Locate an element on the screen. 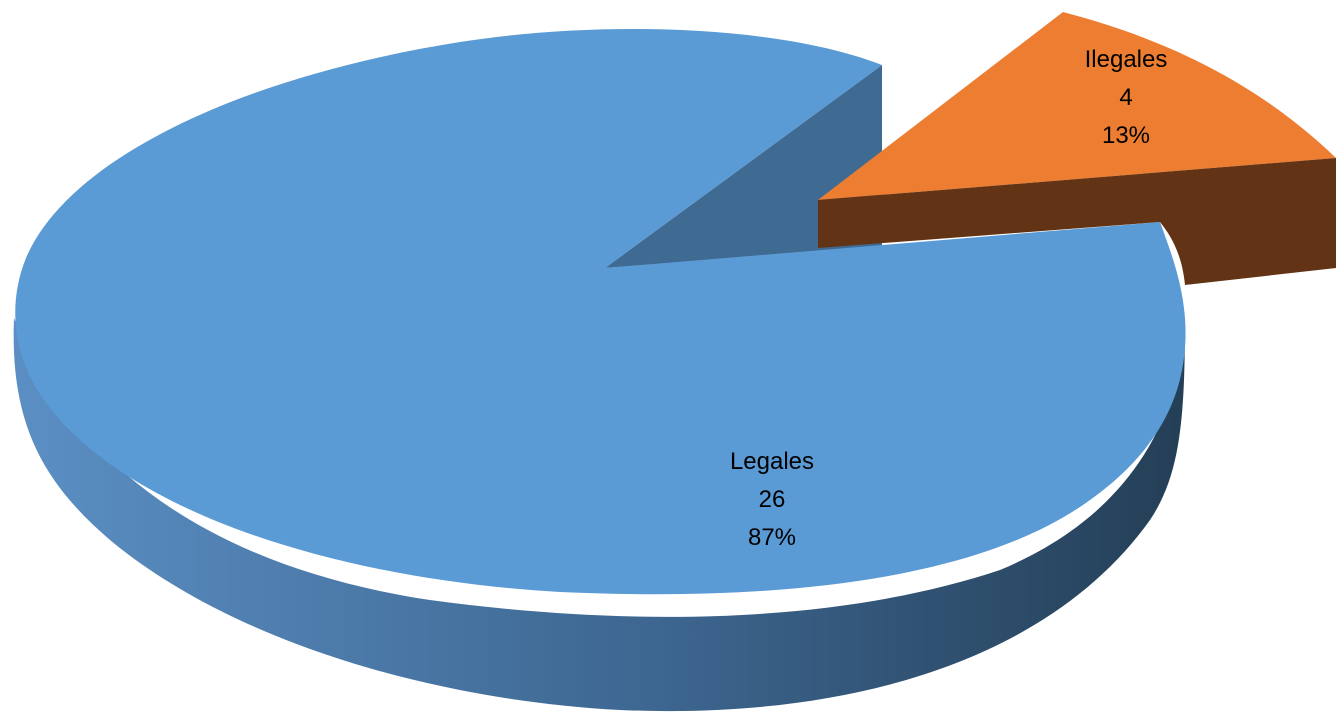  legales-percent: 87% is located at coordinates (772, 537).